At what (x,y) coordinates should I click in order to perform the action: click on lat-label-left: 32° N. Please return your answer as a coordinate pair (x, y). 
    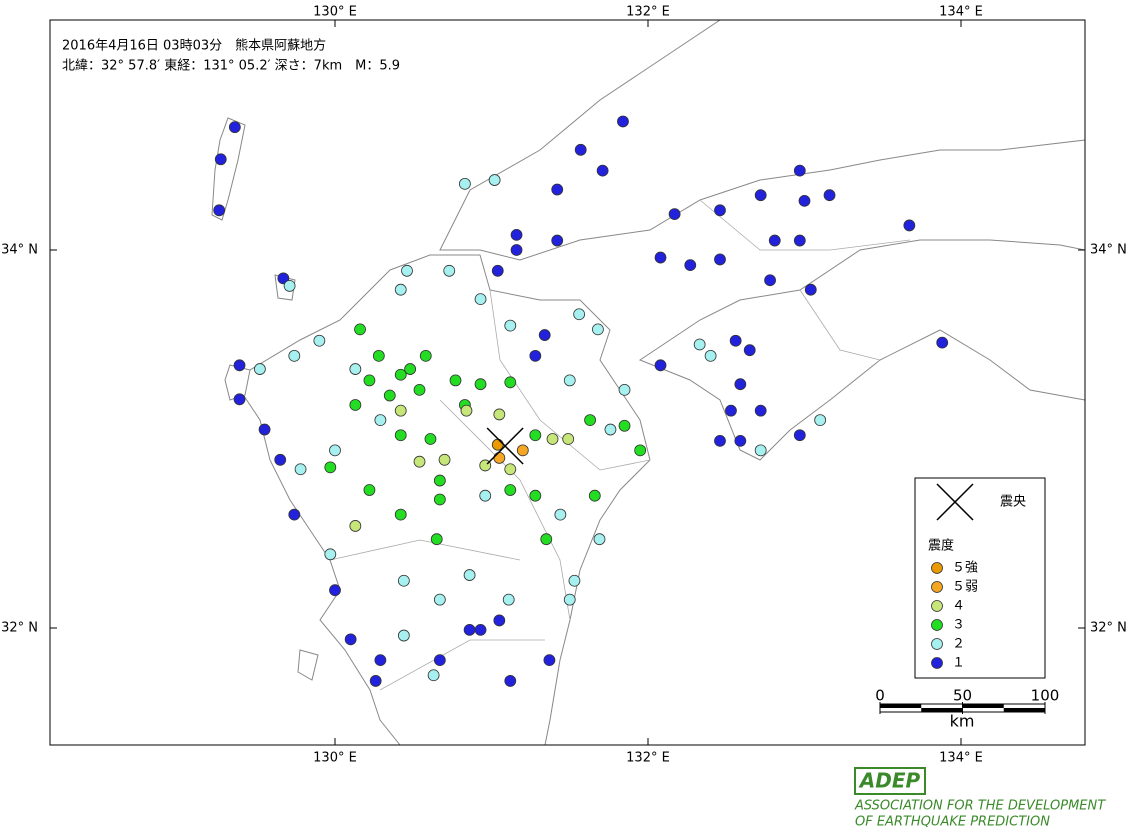
    Looking at the image, I should click on (19, 628).